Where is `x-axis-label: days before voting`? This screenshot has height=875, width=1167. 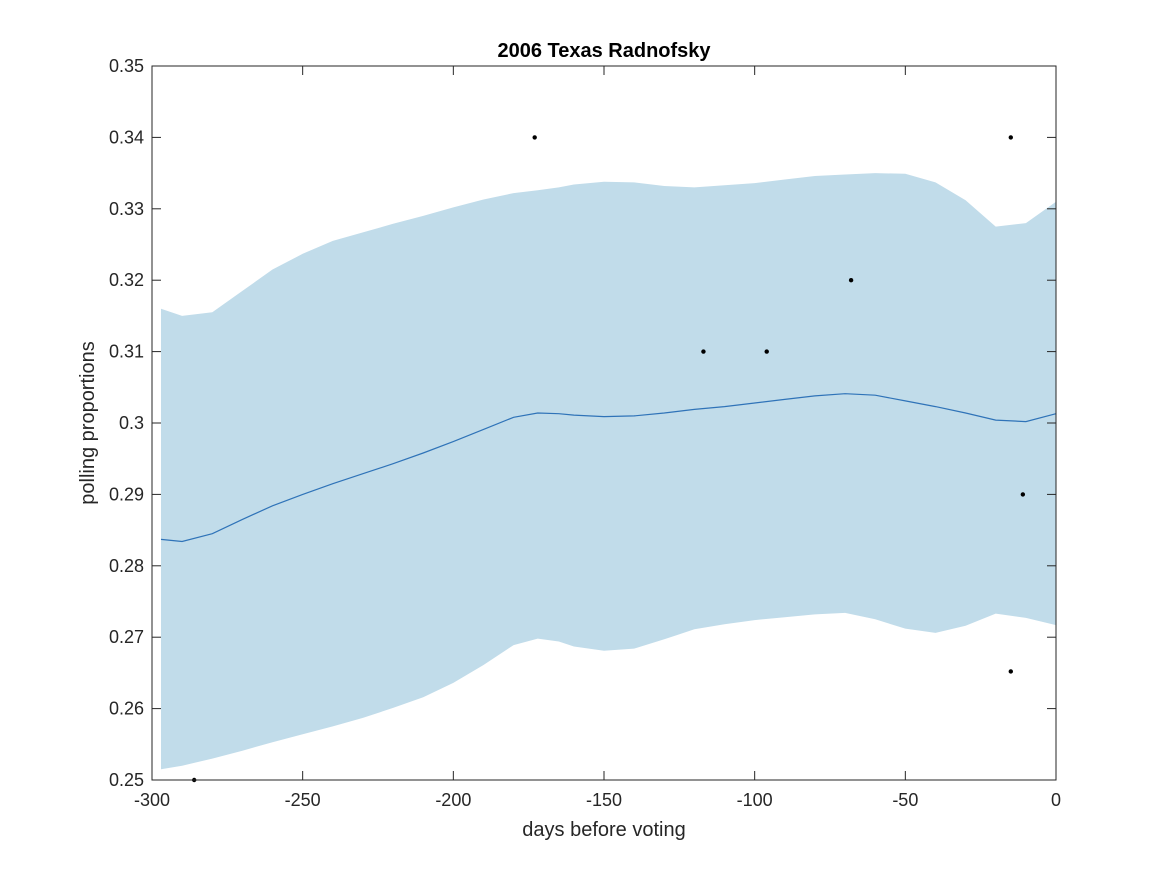
x-axis-label: days before voting is located at coordinates (603, 830).